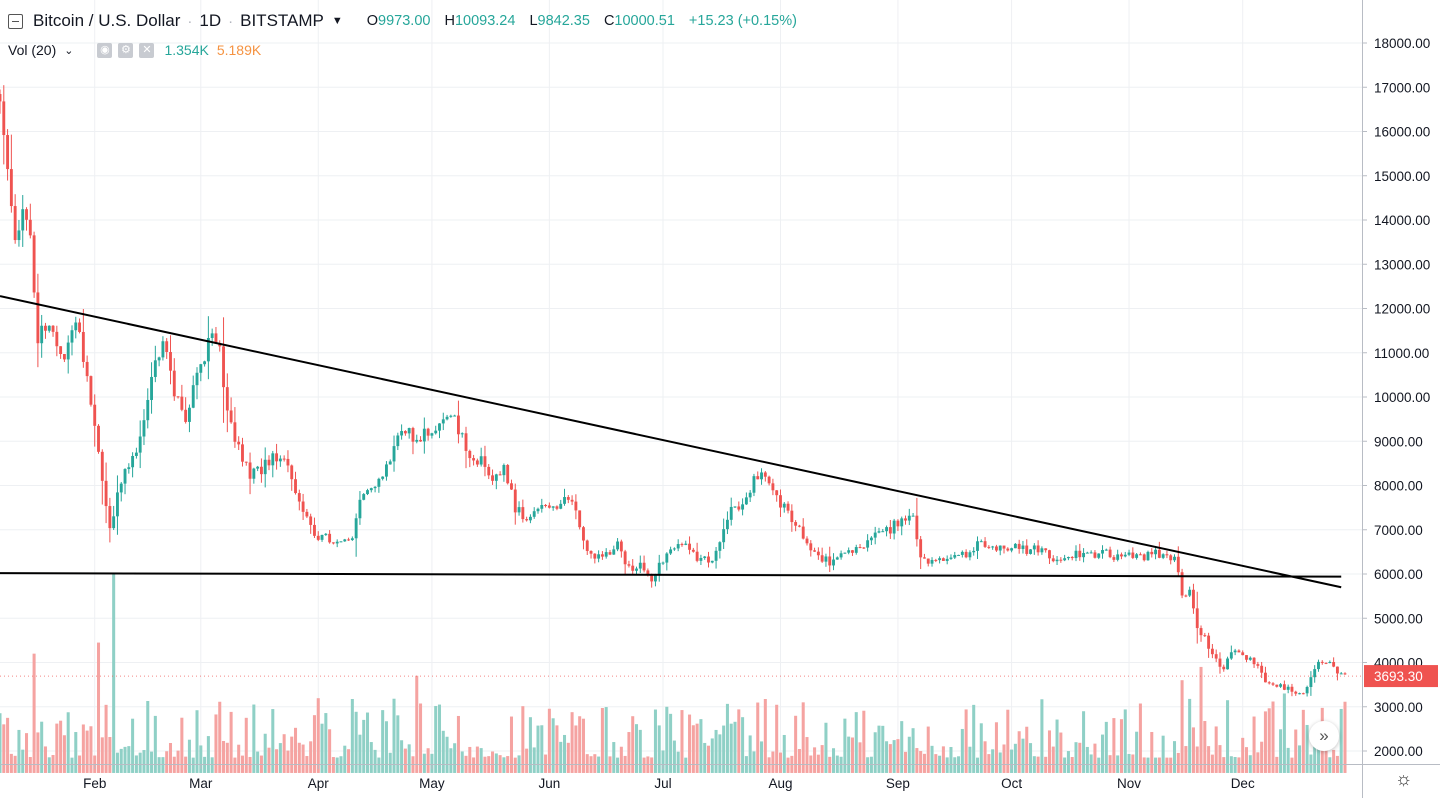  Describe the element at coordinates (107, 20) in the screenshot. I see `symbol-title: Bitcoin / U.S. Dollar` at that location.